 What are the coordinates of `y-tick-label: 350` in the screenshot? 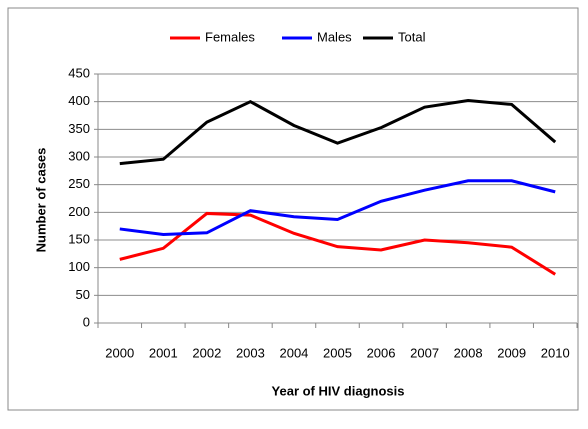 It's located at (79, 128).